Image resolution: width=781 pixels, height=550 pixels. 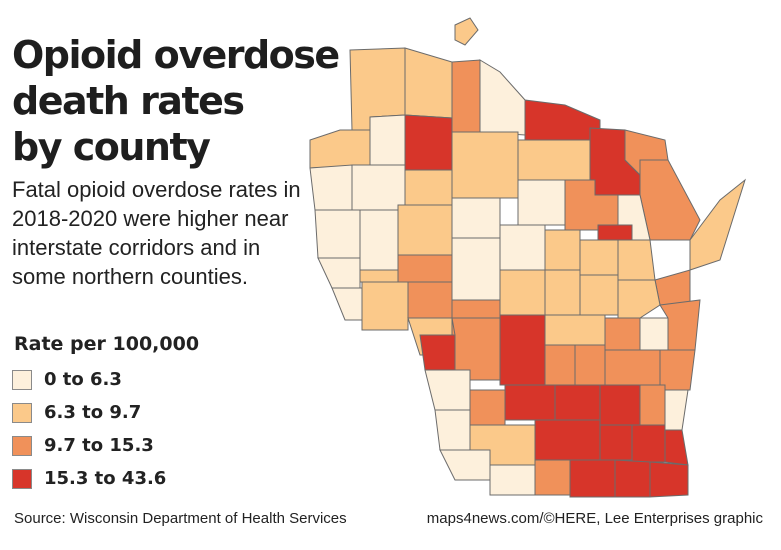 I want to click on title-line-3: by county, so click(x=111, y=147).